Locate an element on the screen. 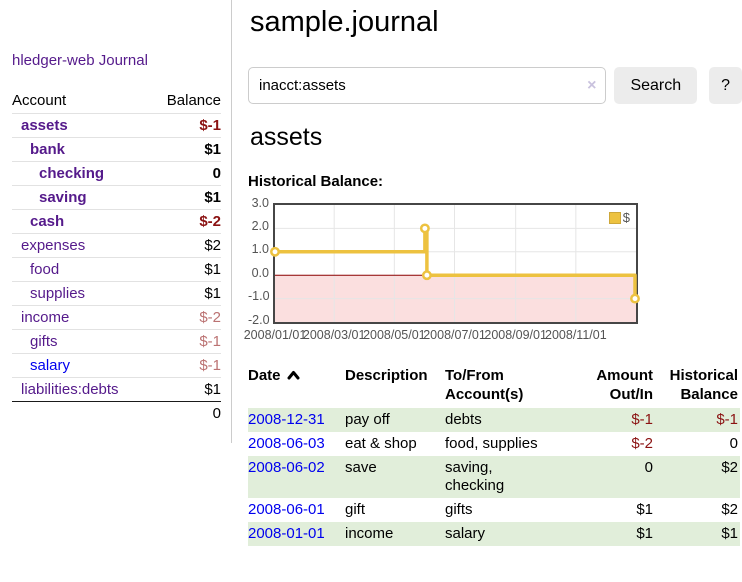 This screenshot has height=582, width=742. search-form: × Search ? is located at coordinates (495, 85).